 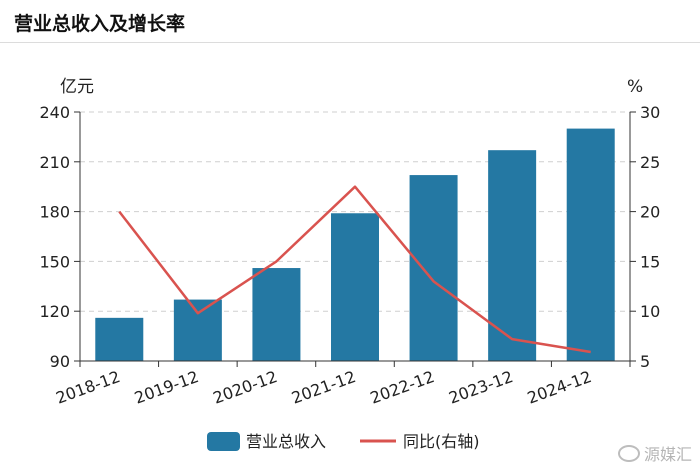 What do you see at coordinates (100, 24) in the screenshot?
I see `chart-title: 营业总收入及增长率` at bounding box center [100, 24].